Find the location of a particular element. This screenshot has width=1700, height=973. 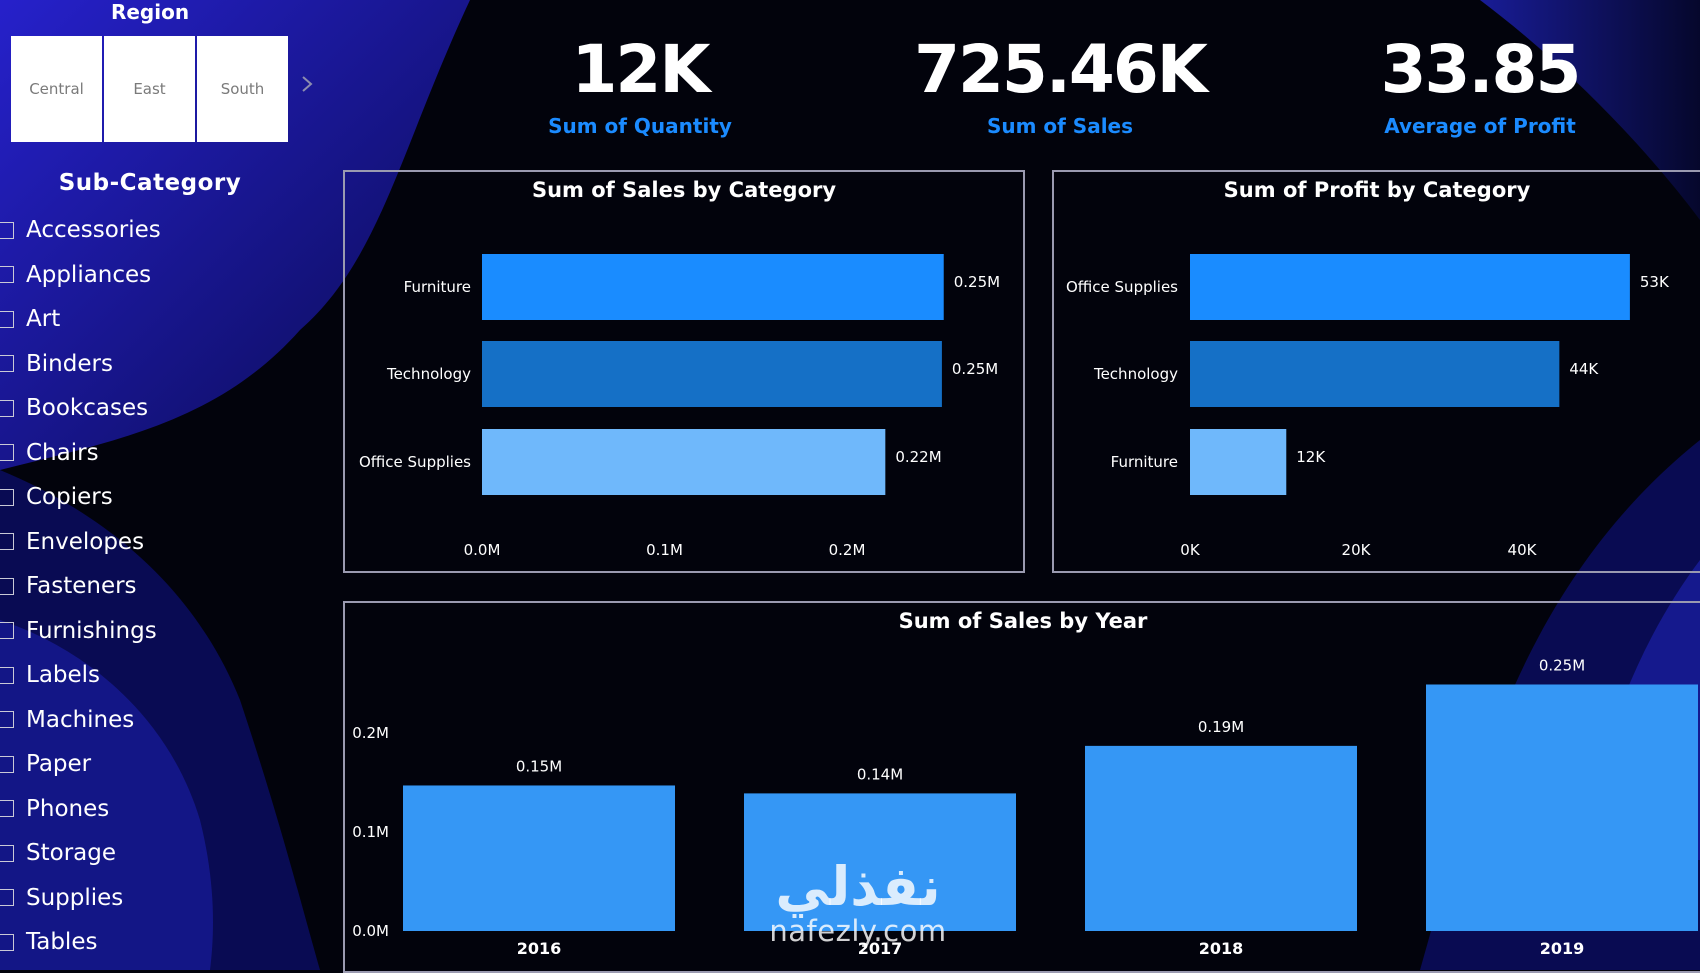

subcategory-item: Storage is located at coordinates (58, 853).